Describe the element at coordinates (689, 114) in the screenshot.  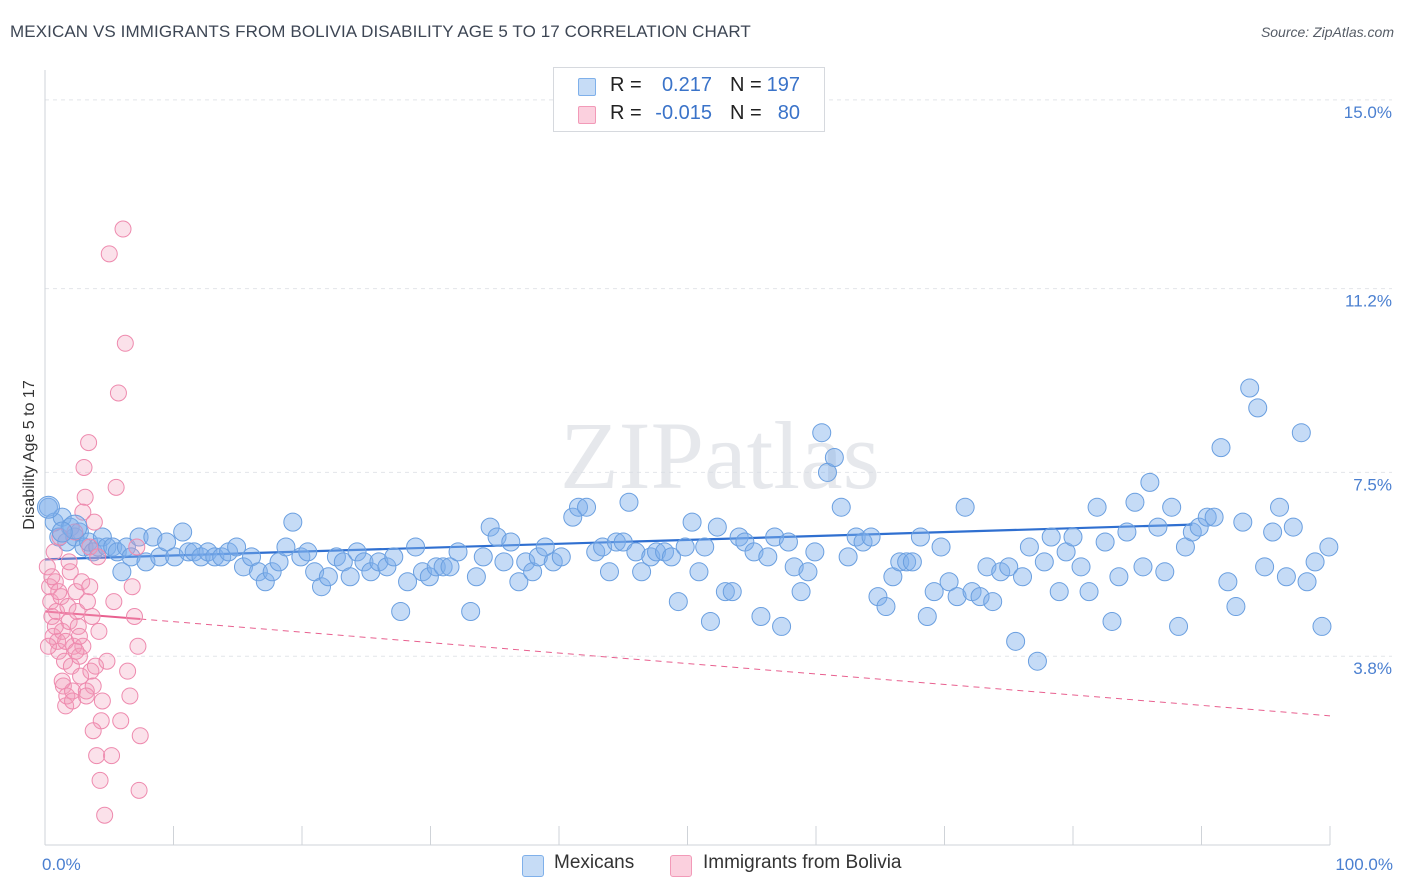
I see `legend-row-bolivia: R = -0.015 N = 80` at that location.